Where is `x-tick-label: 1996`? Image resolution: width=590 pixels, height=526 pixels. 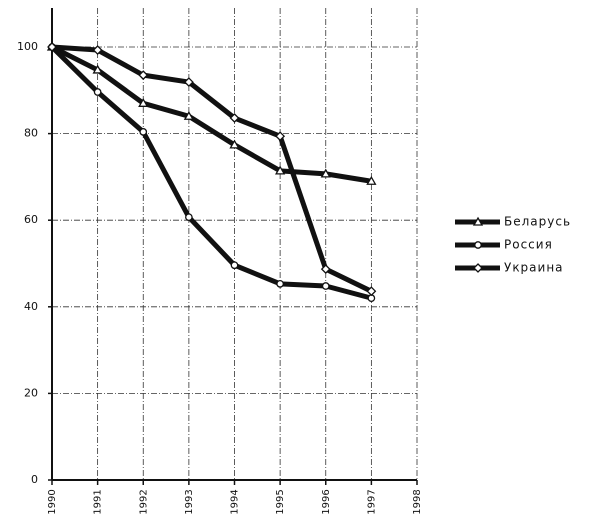 x-tick-label: 1996 is located at coordinates (326, 501).